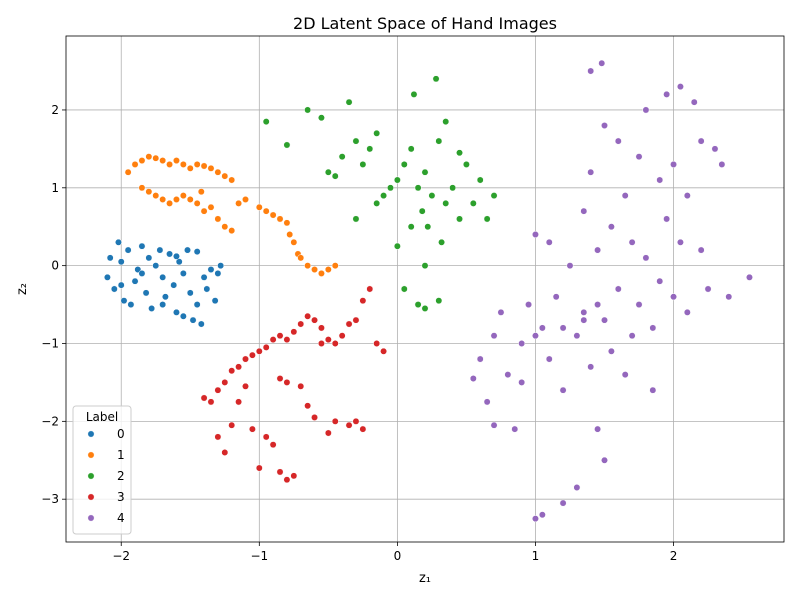 Image resolution: width=800 pixels, height=604 pixels. Describe the element at coordinates (55, 266) in the screenshot. I see `y-tick-label: 0` at that location.